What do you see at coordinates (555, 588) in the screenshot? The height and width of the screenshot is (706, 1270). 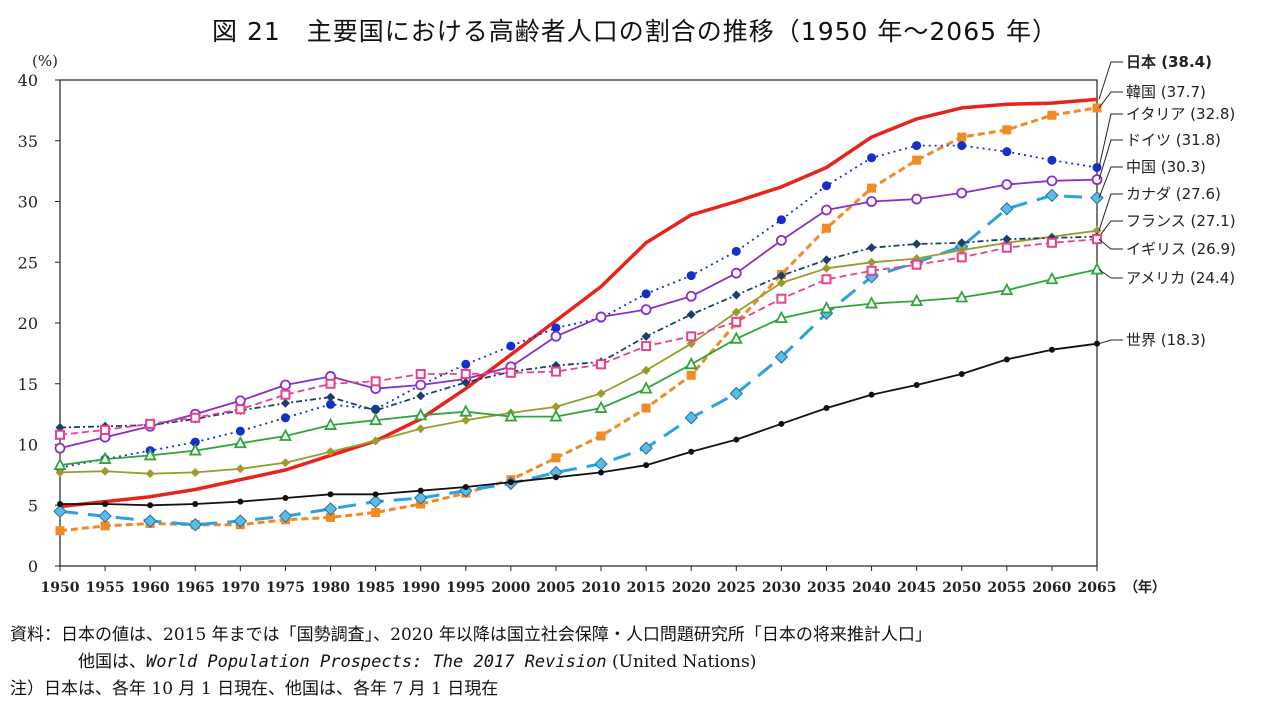 I see `x-tick-label: 2005` at bounding box center [555, 588].